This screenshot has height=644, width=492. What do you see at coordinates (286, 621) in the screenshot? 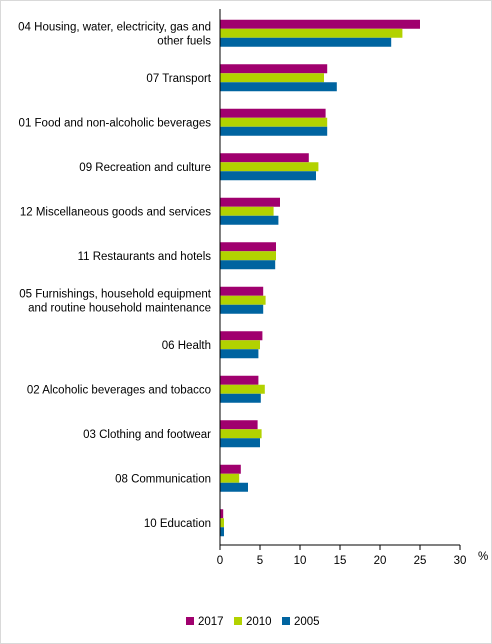
I see `legend-swatch-2005` at bounding box center [286, 621].